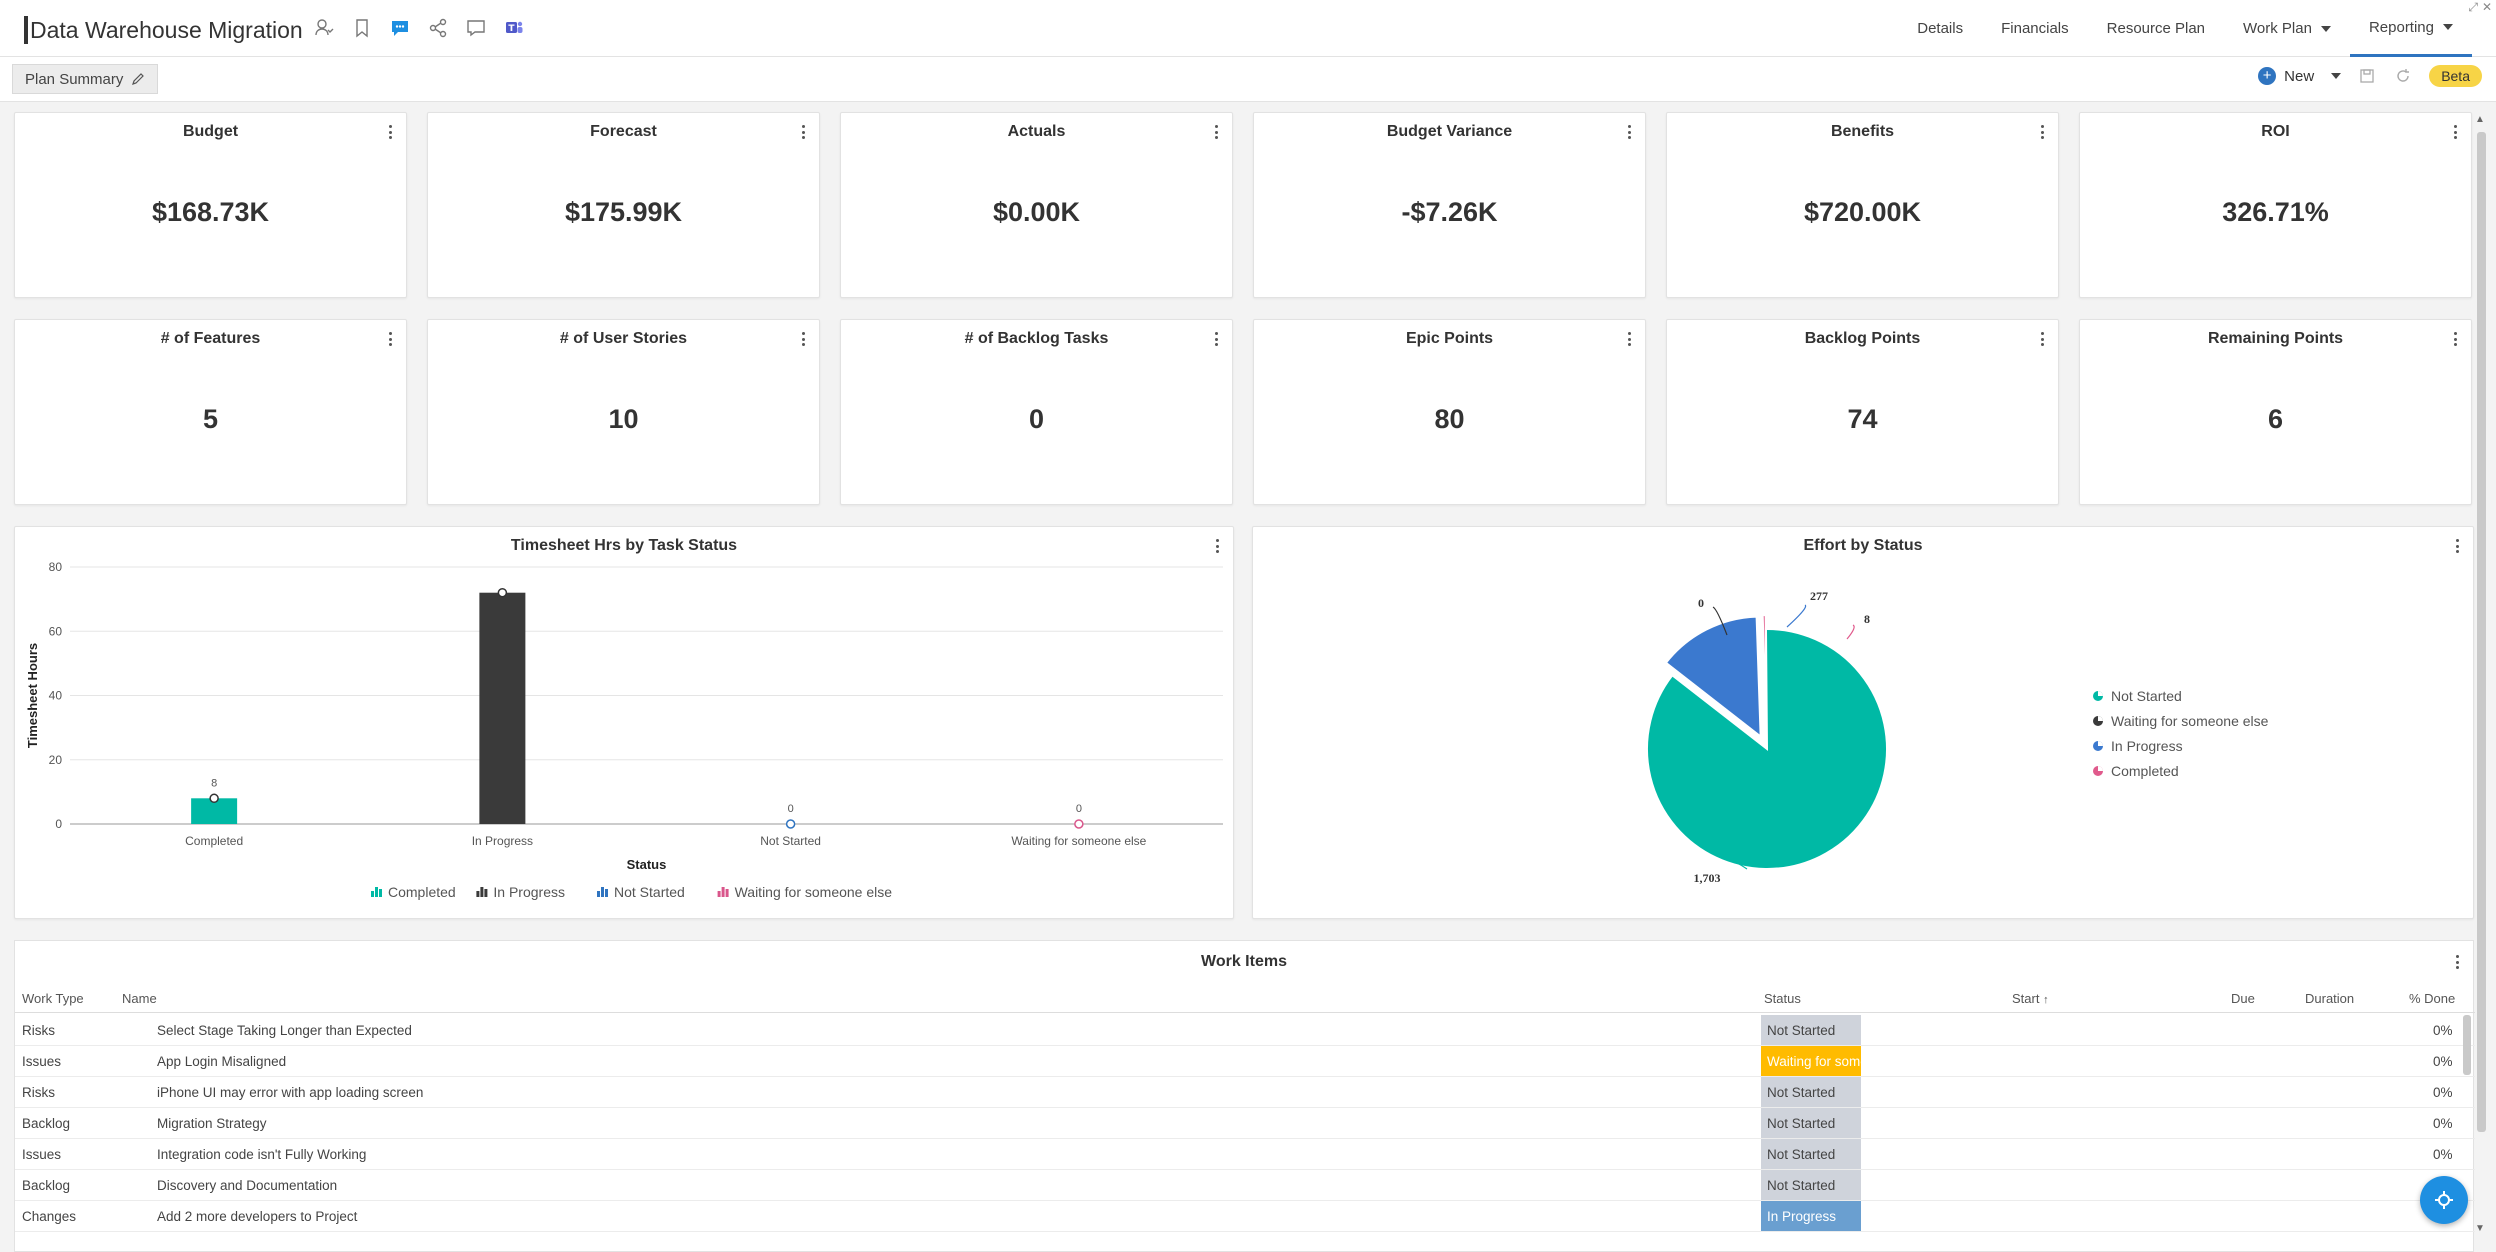 The width and height of the screenshot is (2496, 1252). I want to click on cell-name: Migration Strategy, so click(212, 1123).